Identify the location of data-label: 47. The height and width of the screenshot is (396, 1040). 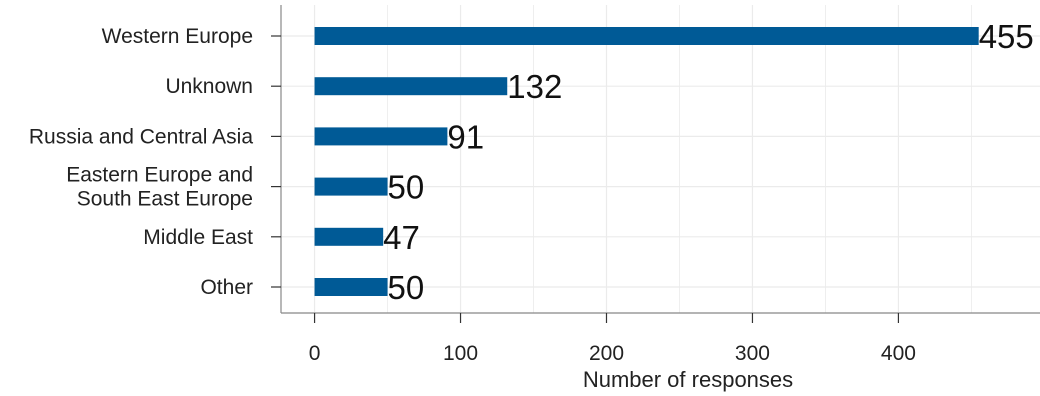
(401, 237).